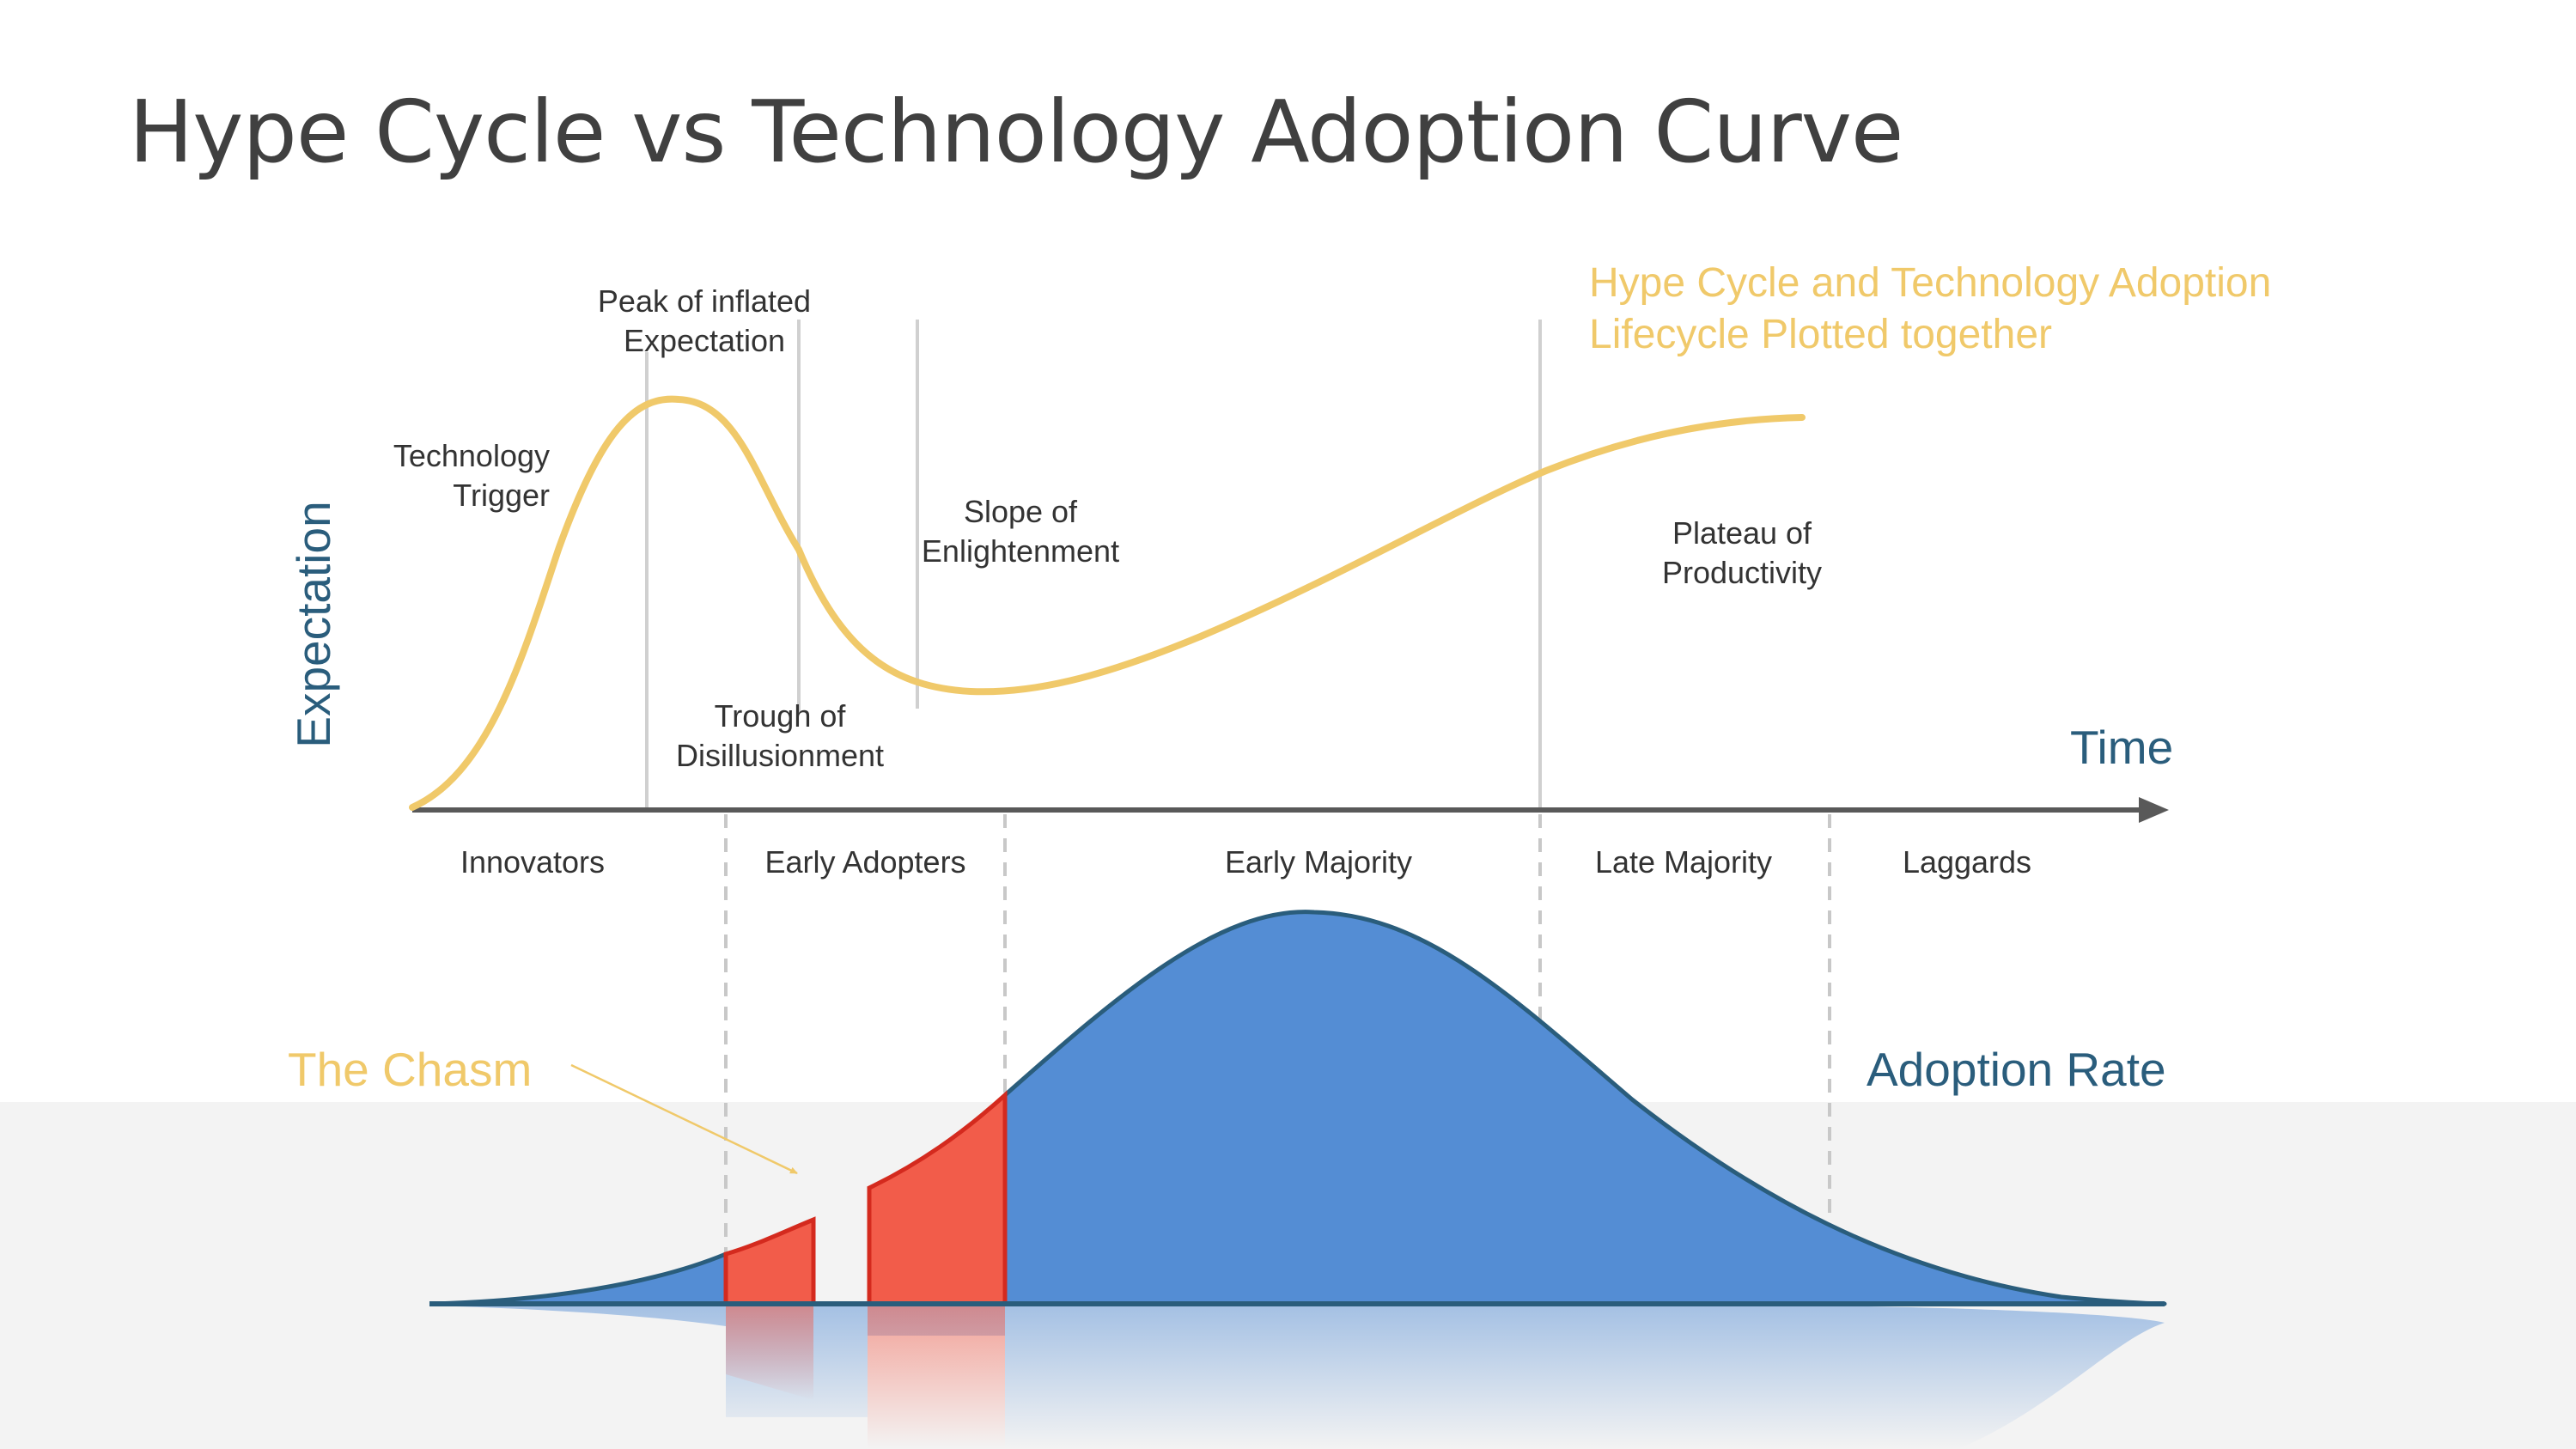 This screenshot has height=1449, width=2576. Describe the element at coordinates (865, 862) in the screenshot. I see `segment-early-adopters: Early Adopters` at that location.